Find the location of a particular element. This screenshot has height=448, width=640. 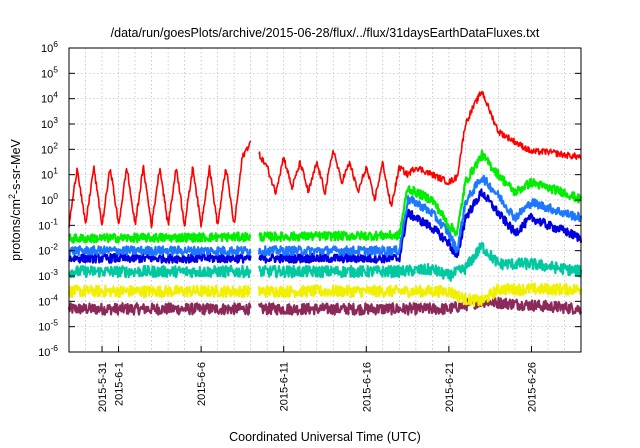

x-tick-label: 2015-6-26 is located at coordinates (532, 387).